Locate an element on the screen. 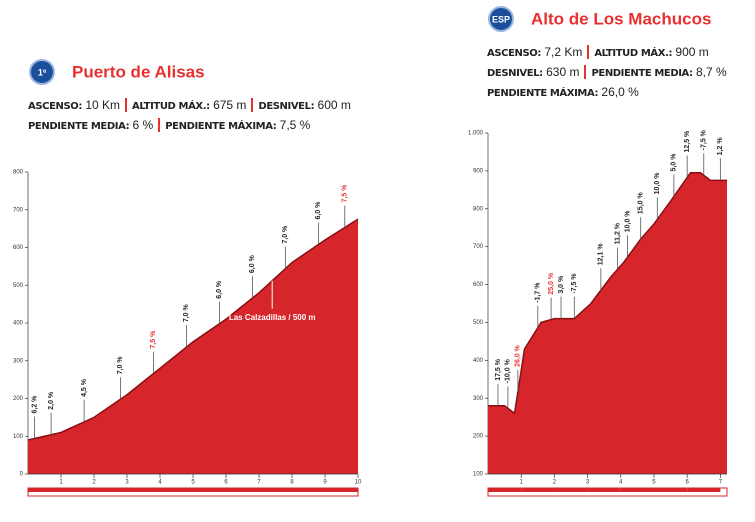 The width and height of the screenshot is (755, 522). stat: PENDIENTE MEDIA: 8,7 % is located at coordinates (655, 72).